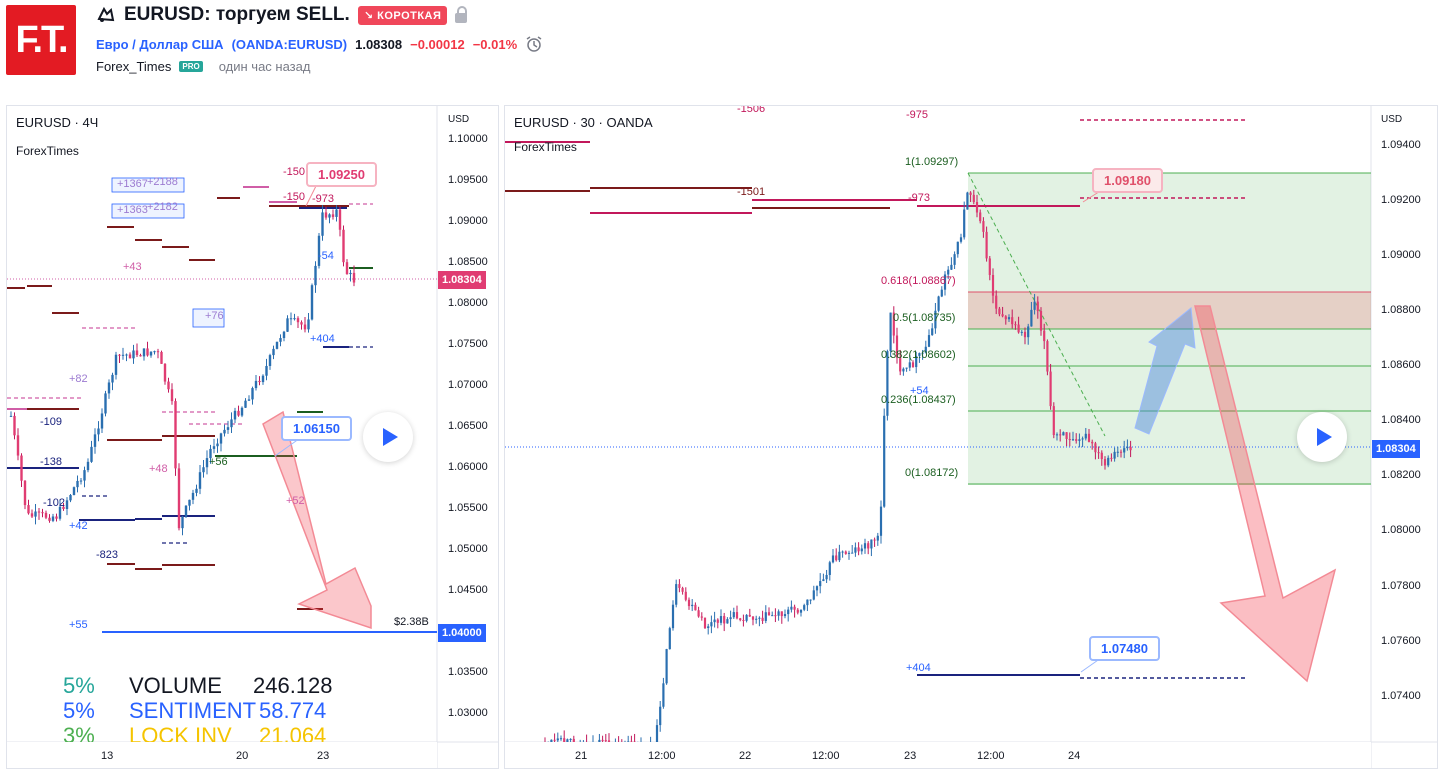  Describe the element at coordinates (222, 755) in the screenshot. I see `chart-left-time-axis: 13 20 23` at that location.